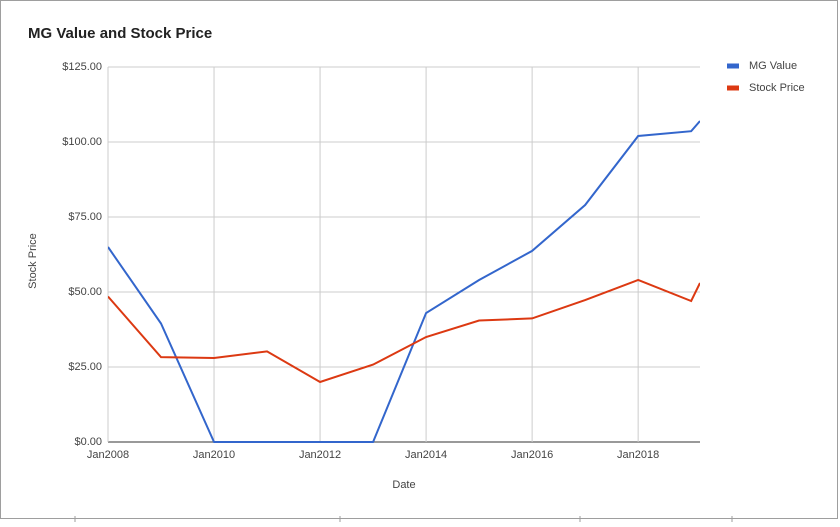  Describe the element at coordinates (773, 66) in the screenshot. I see `legend-label: MG Value` at that location.